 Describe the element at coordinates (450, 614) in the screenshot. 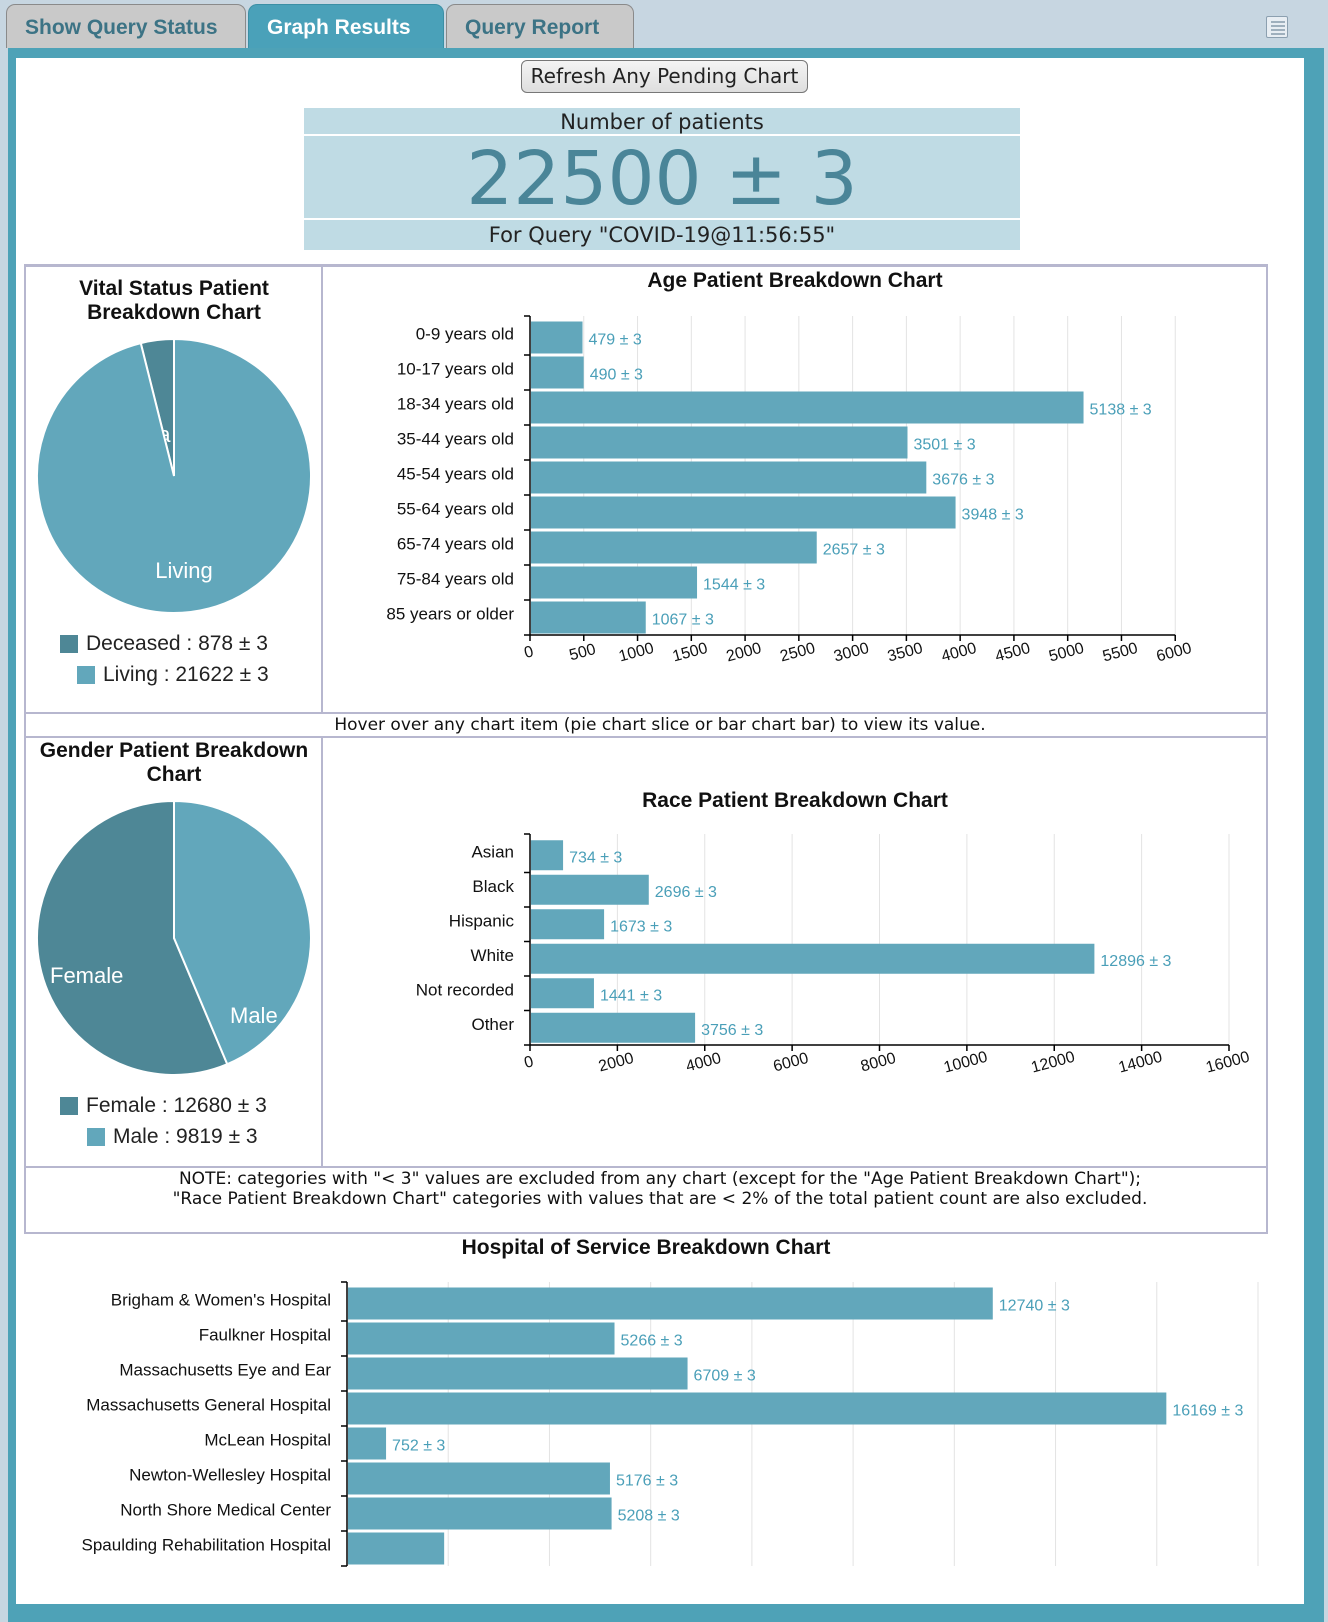

I see `category-label: 85 years or older` at that location.